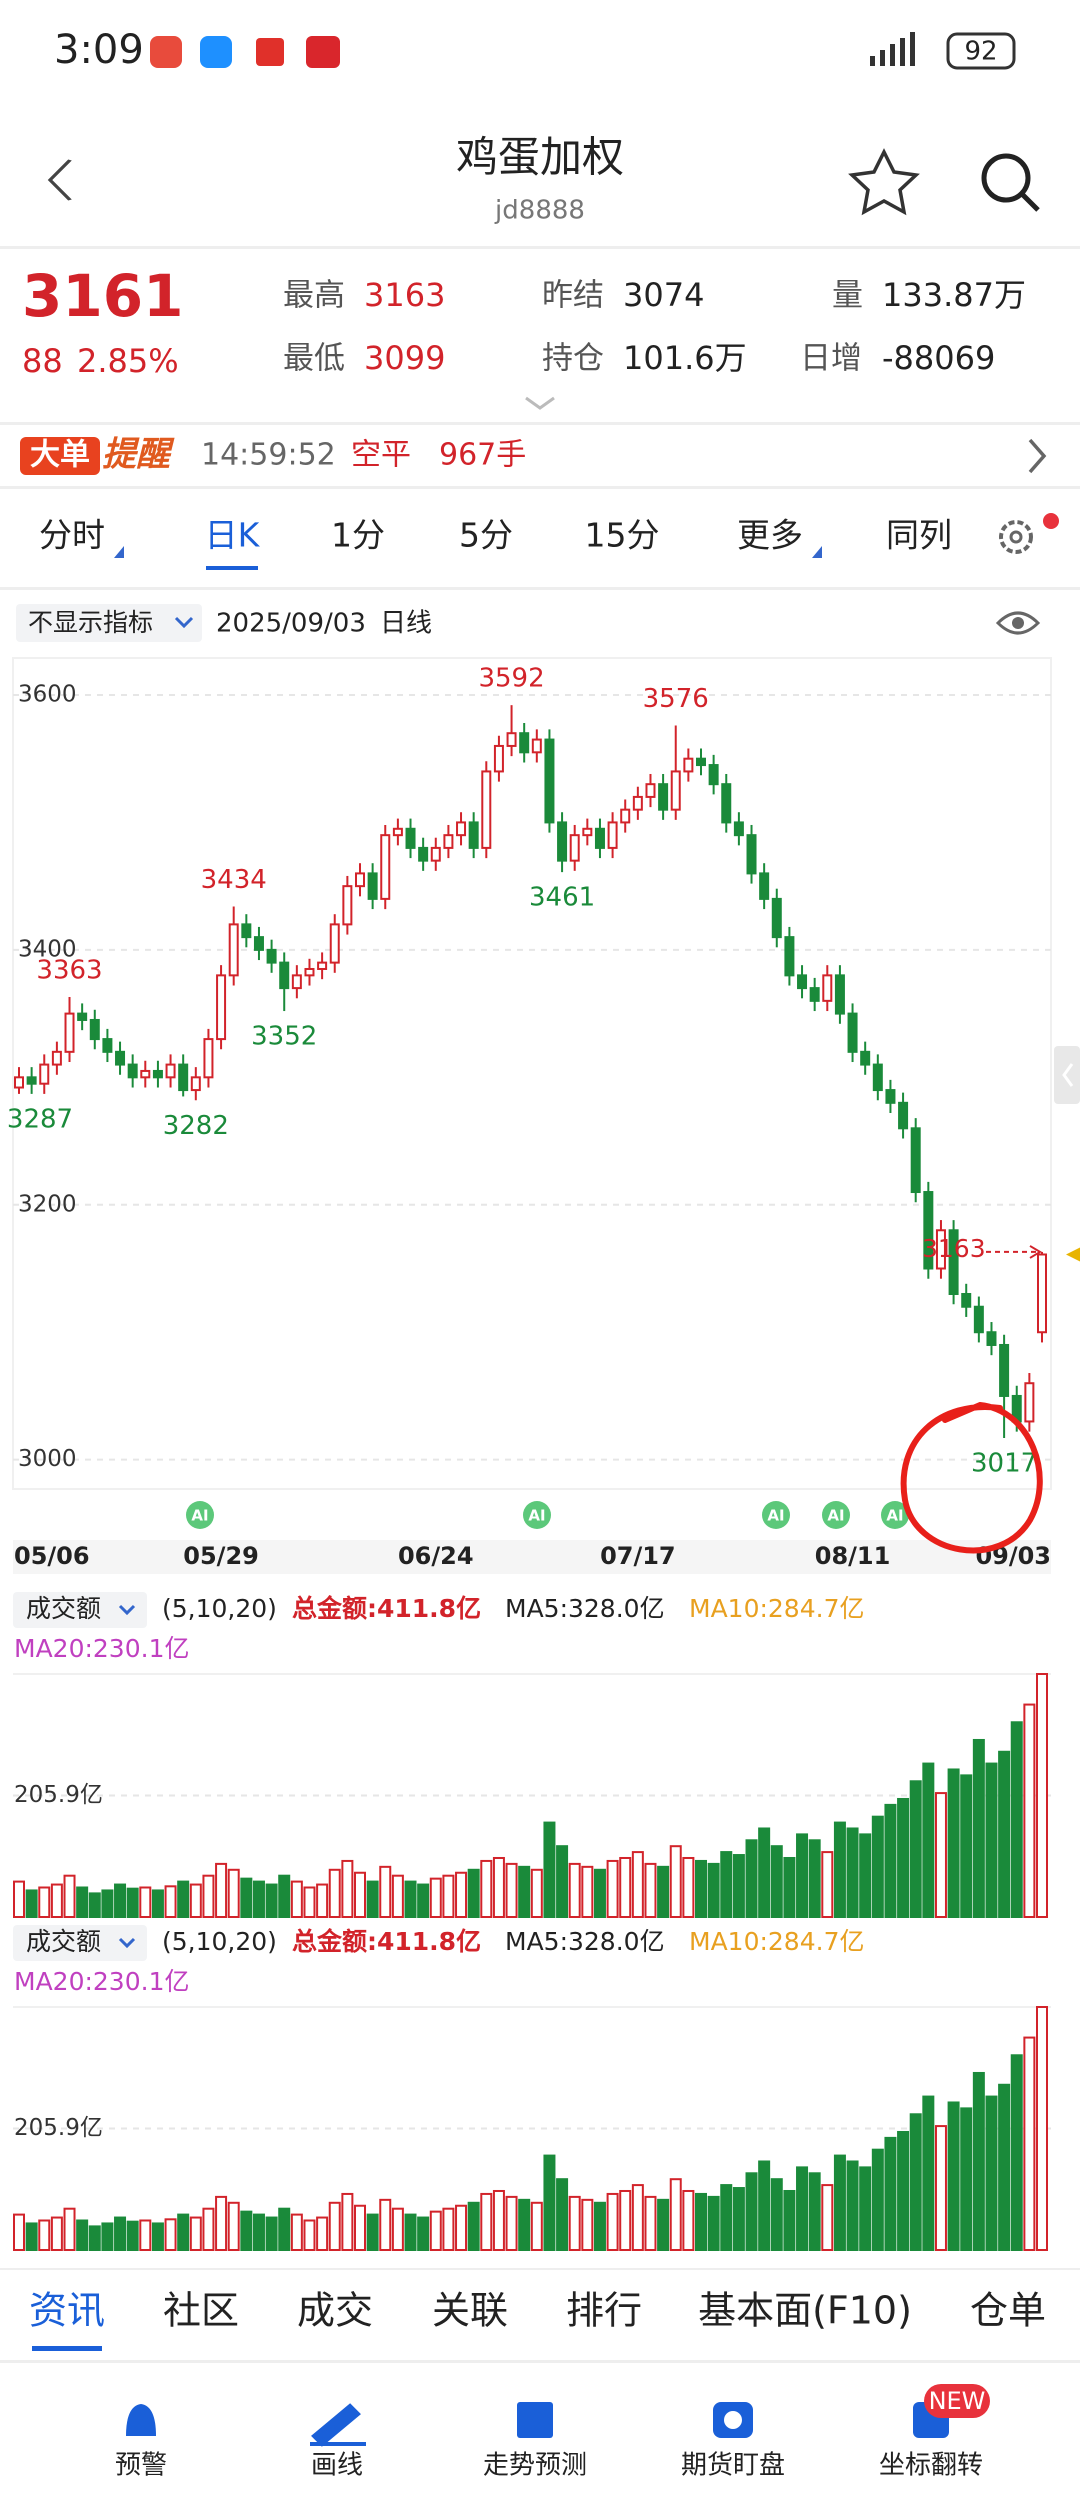 This screenshot has height=2504, width=1080. I want to click on indicator-period: 日线, so click(406, 624).